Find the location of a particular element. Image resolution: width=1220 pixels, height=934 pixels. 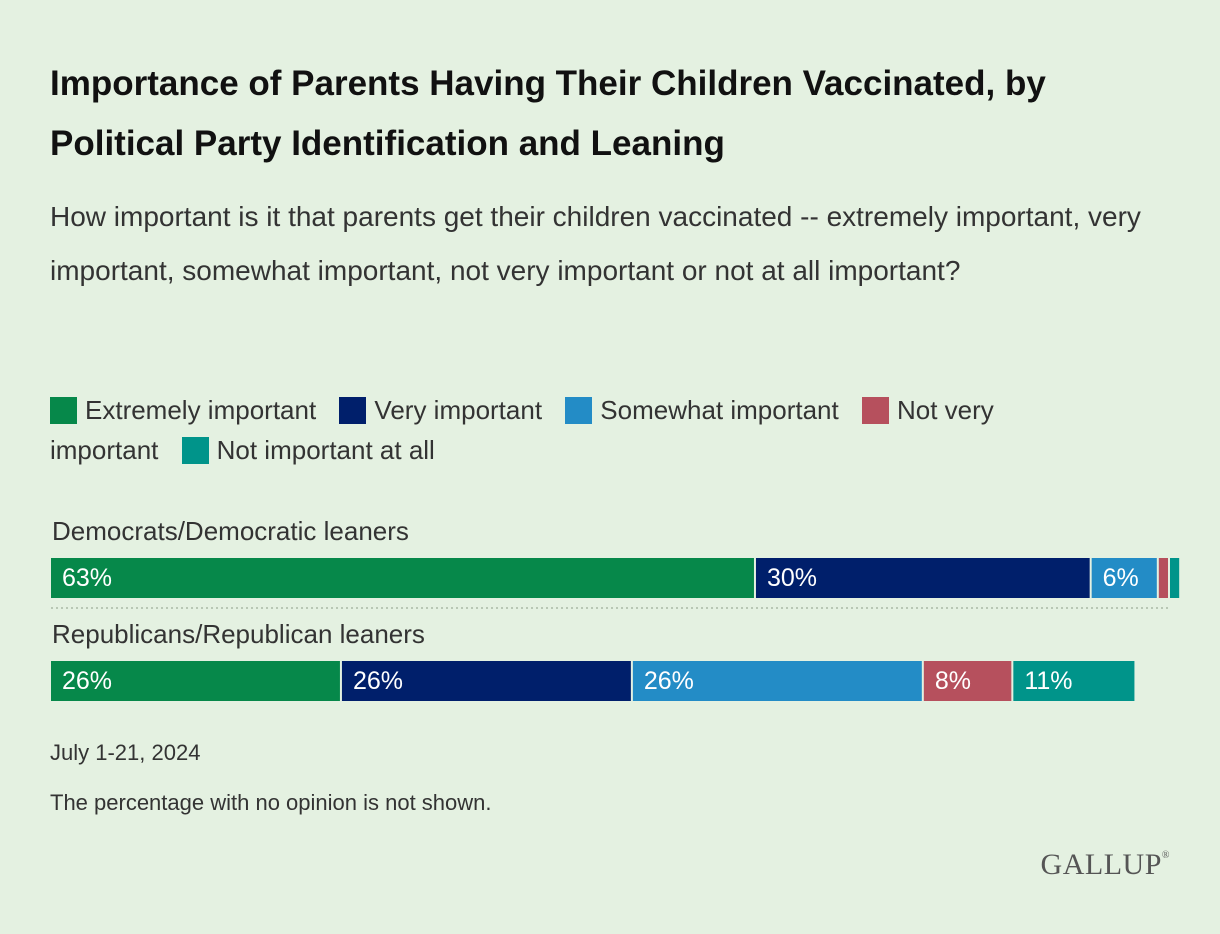

legend-label: Not very important is located at coordinates (522, 430).